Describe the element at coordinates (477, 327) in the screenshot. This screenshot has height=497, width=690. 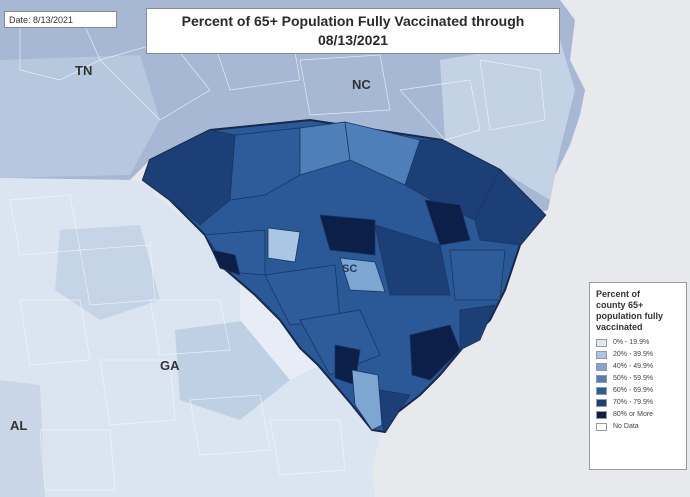
I see `county-region-coast-s` at that location.